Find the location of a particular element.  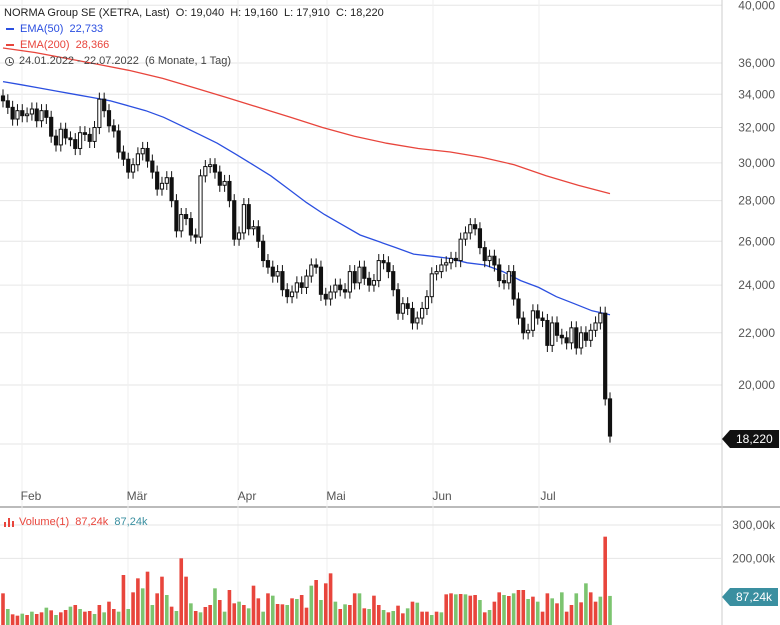

low-value: 17,910 is located at coordinates (313, 13).